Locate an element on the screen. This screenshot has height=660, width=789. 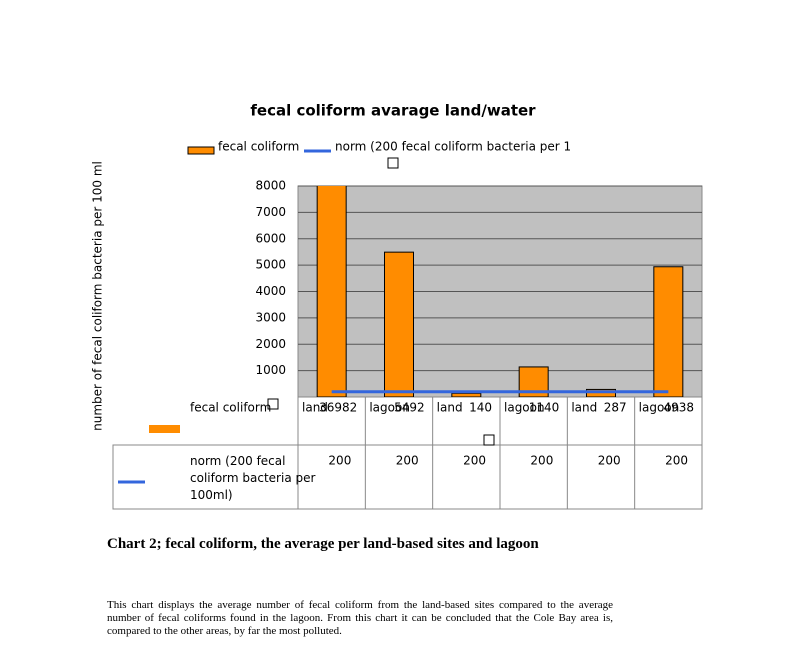
y-tick-label: 1000 is located at coordinates (270, 370).